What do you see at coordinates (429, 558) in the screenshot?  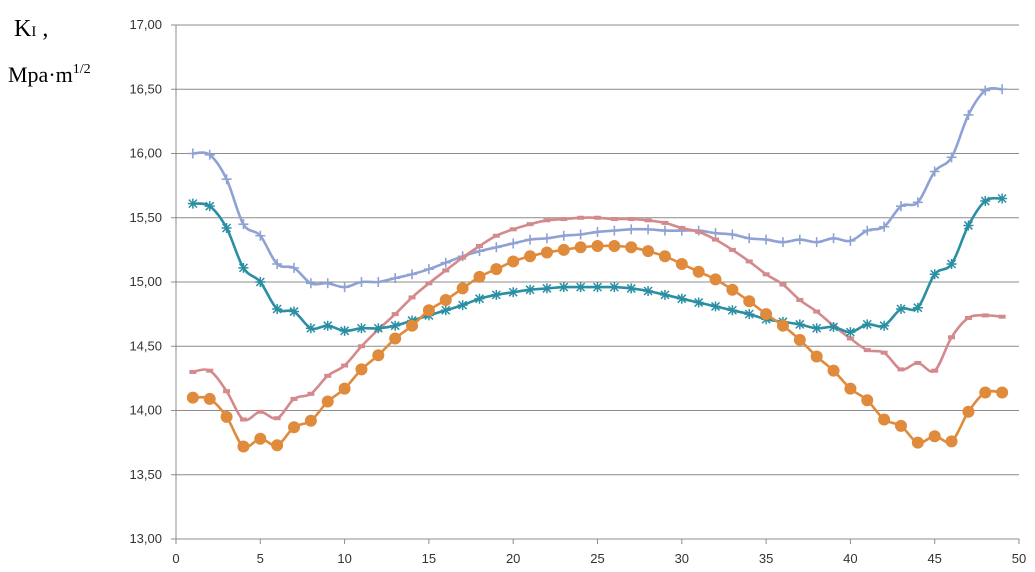 I see `x-tick-label: 15` at bounding box center [429, 558].